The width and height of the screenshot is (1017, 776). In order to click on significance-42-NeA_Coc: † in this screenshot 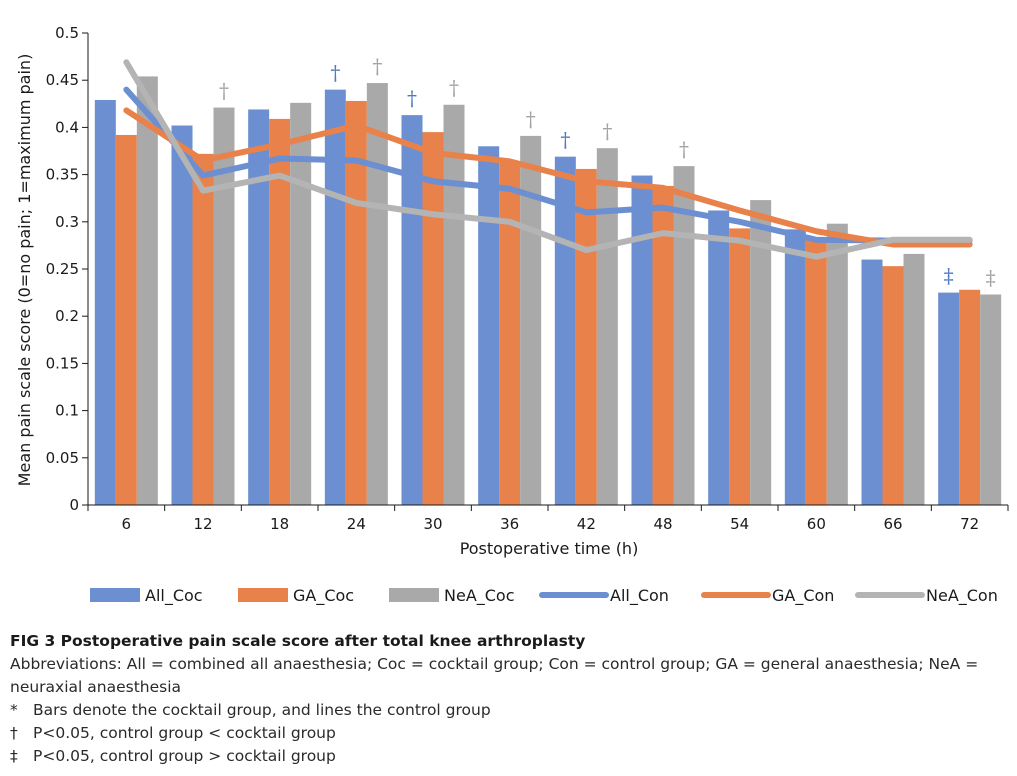, I will do `click(607, 131)`.